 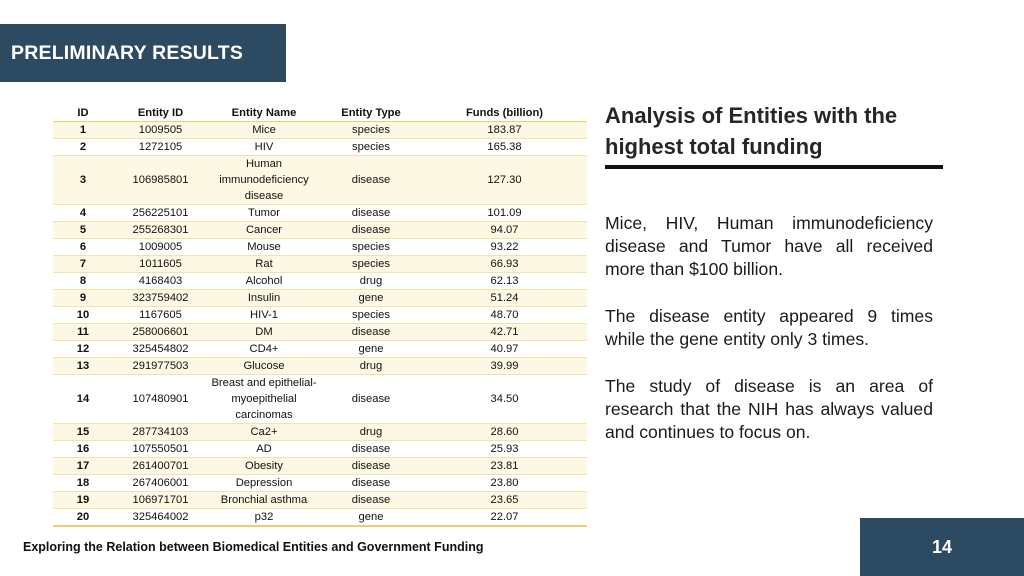 What do you see at coordinates (504, 281) in the screenshot?
I see `cell-funds: 62.13` at bounding box center [504, 281].